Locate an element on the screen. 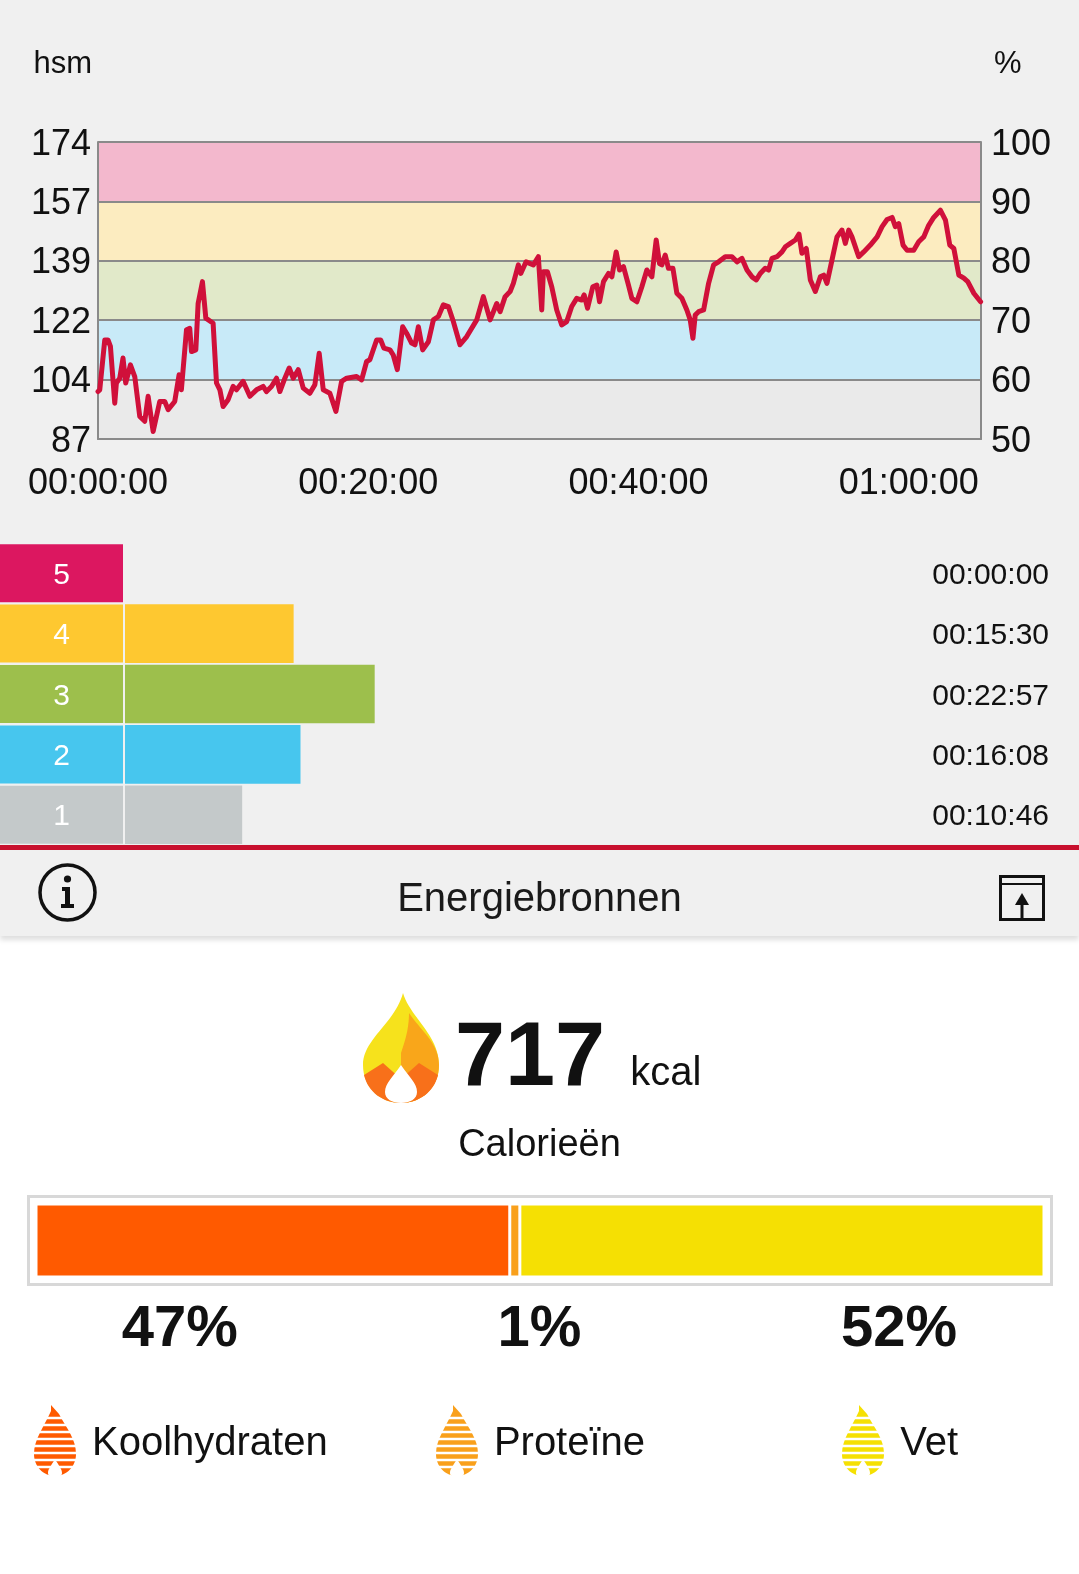  y-tick-label: 2 is located at coordinates (61, 754).